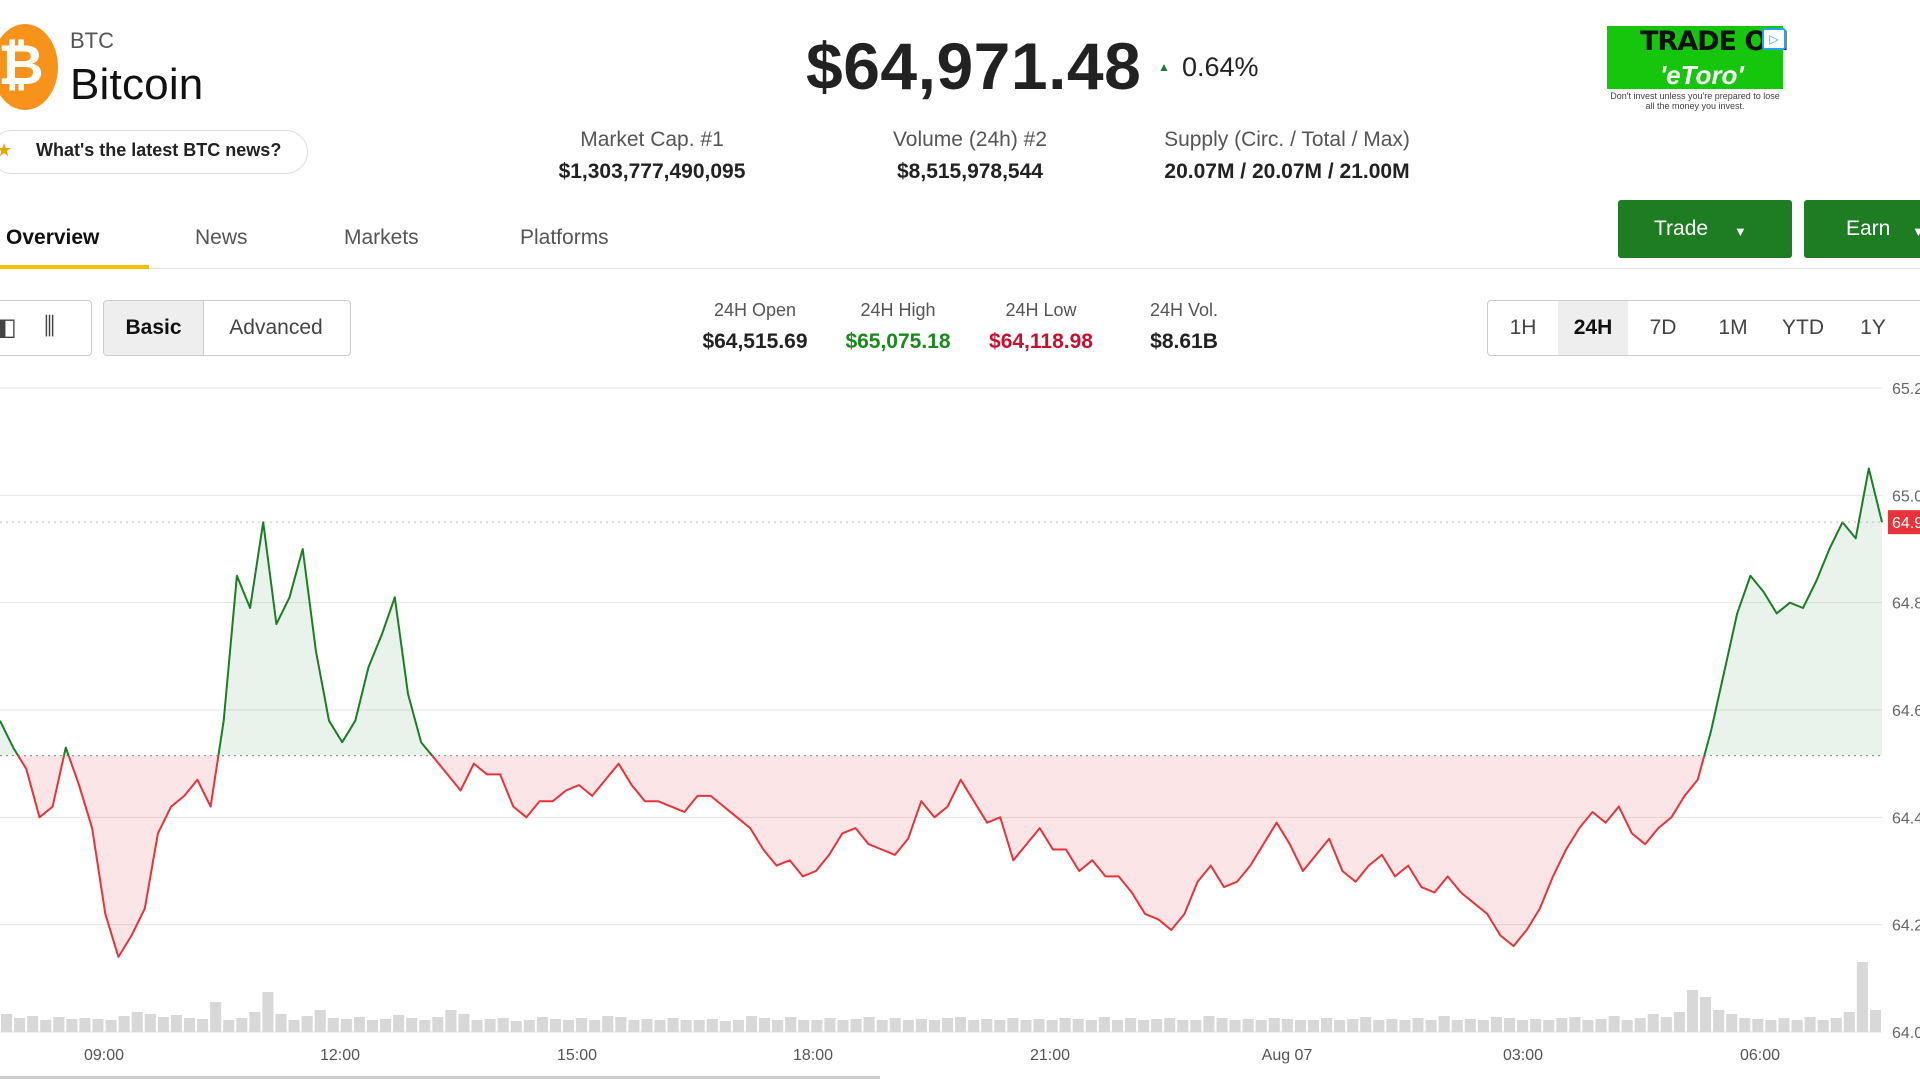 The image size is (1920, 1080). Describe the element at coordinates (92, 40) in the screenshot. I see `coin-ticker: BTC` at that location.